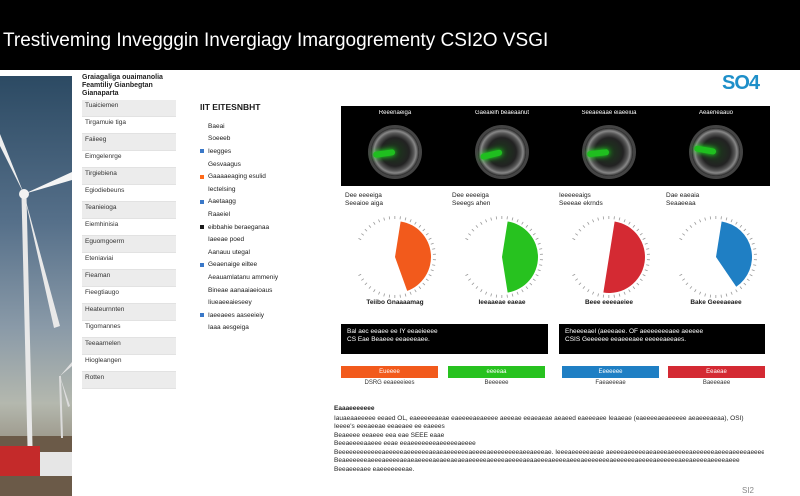 The width and height of the screenshot is (800, 496). I want to click on info-bar-text: CS Eae Beaeee eeaeeeaee., so click(388, 339).